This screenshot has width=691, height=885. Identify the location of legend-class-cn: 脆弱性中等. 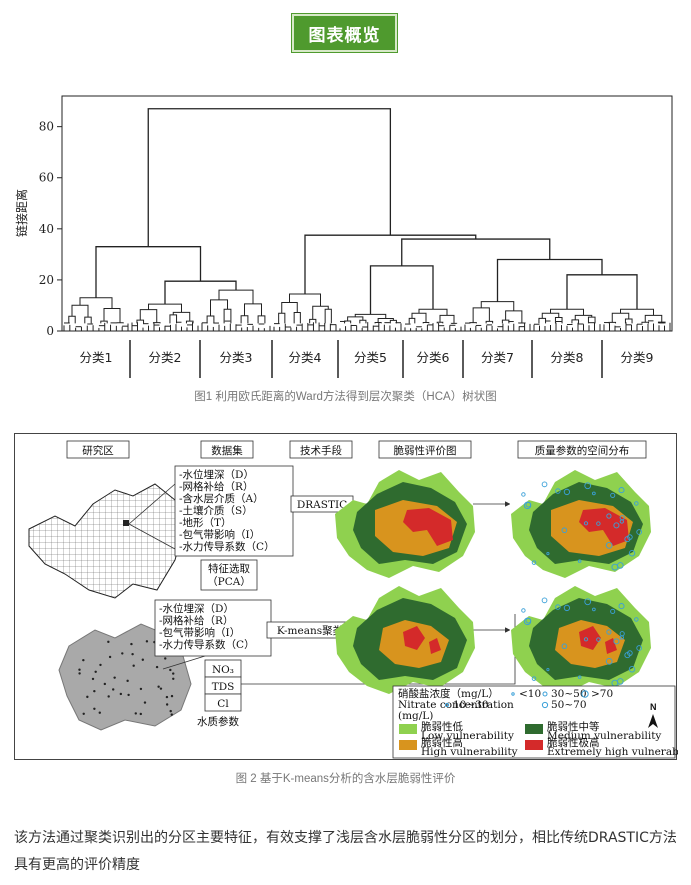
(573, 726).